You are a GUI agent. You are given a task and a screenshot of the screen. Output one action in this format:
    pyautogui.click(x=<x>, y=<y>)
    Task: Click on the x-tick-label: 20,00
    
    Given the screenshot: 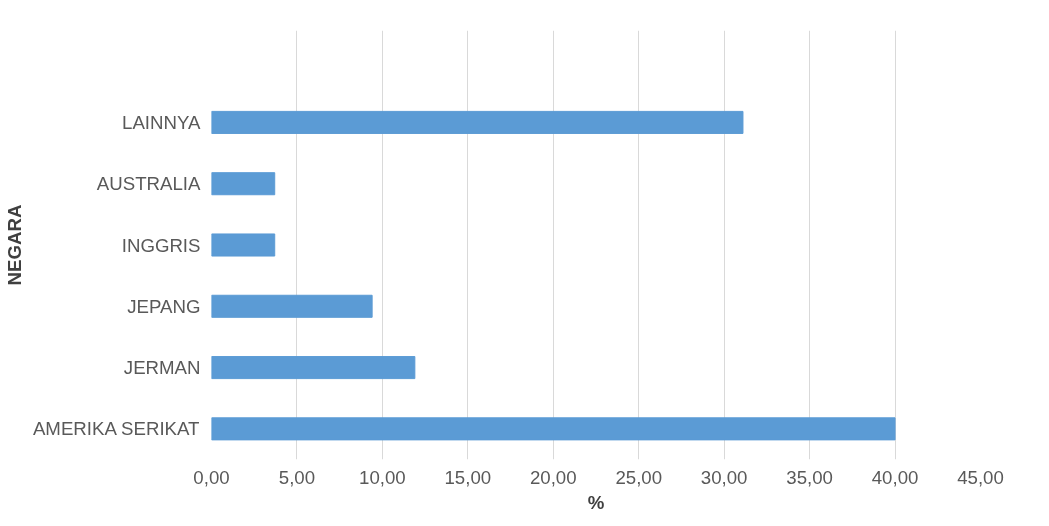 What is the action you would take?
    pyautogui.click(x=553, y=477)
    